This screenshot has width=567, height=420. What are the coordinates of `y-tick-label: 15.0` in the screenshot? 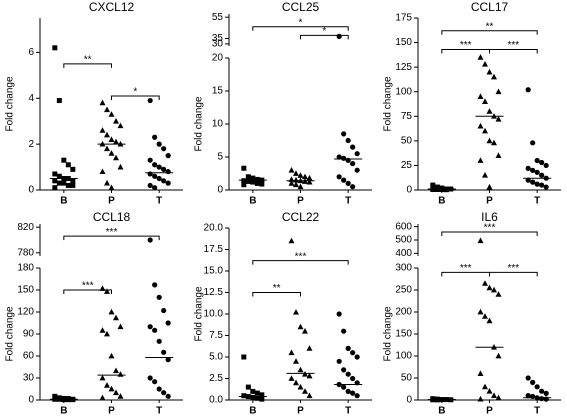 It's located at (214, 271).